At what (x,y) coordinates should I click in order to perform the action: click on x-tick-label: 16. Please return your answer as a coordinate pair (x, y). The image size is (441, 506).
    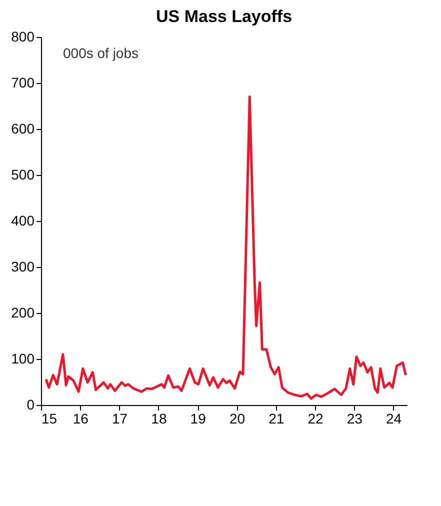
    Looking at the image, I should click on (80, 418).